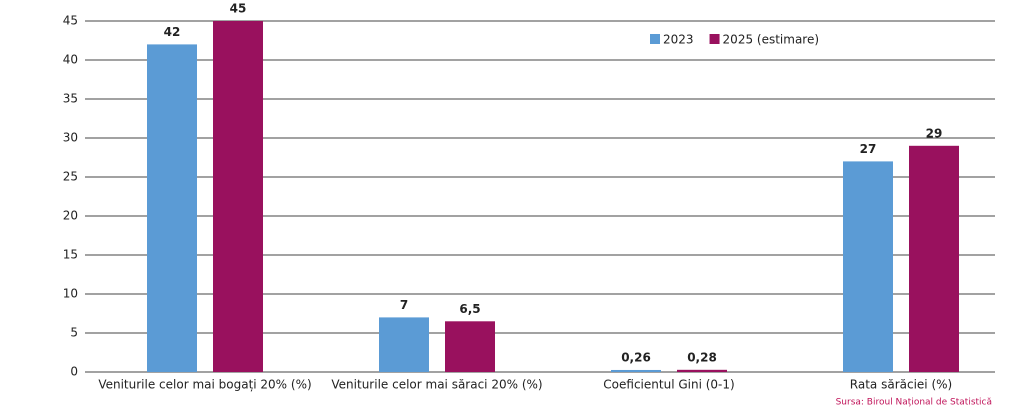 Image resolution: width=1024 pixels, height=408 pixels. I want to click on value-label: 42, so click(172, 32).